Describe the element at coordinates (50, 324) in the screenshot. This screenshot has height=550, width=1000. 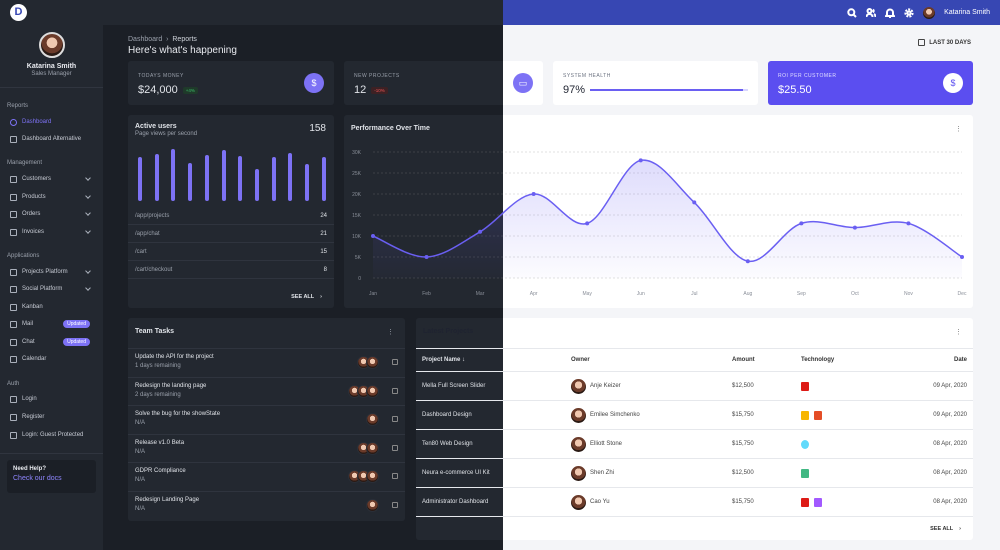
I see `sidebar-item-mail: Mail Updated` at that location.